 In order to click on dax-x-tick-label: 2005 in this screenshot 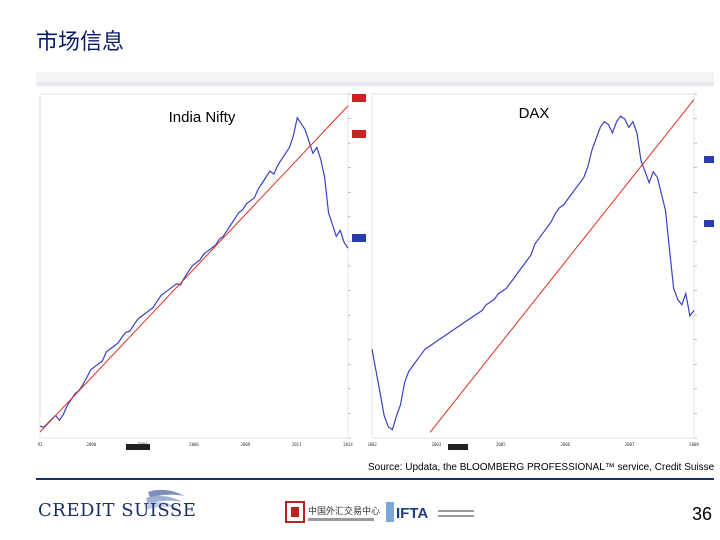, I will do `click(501, 444)`.